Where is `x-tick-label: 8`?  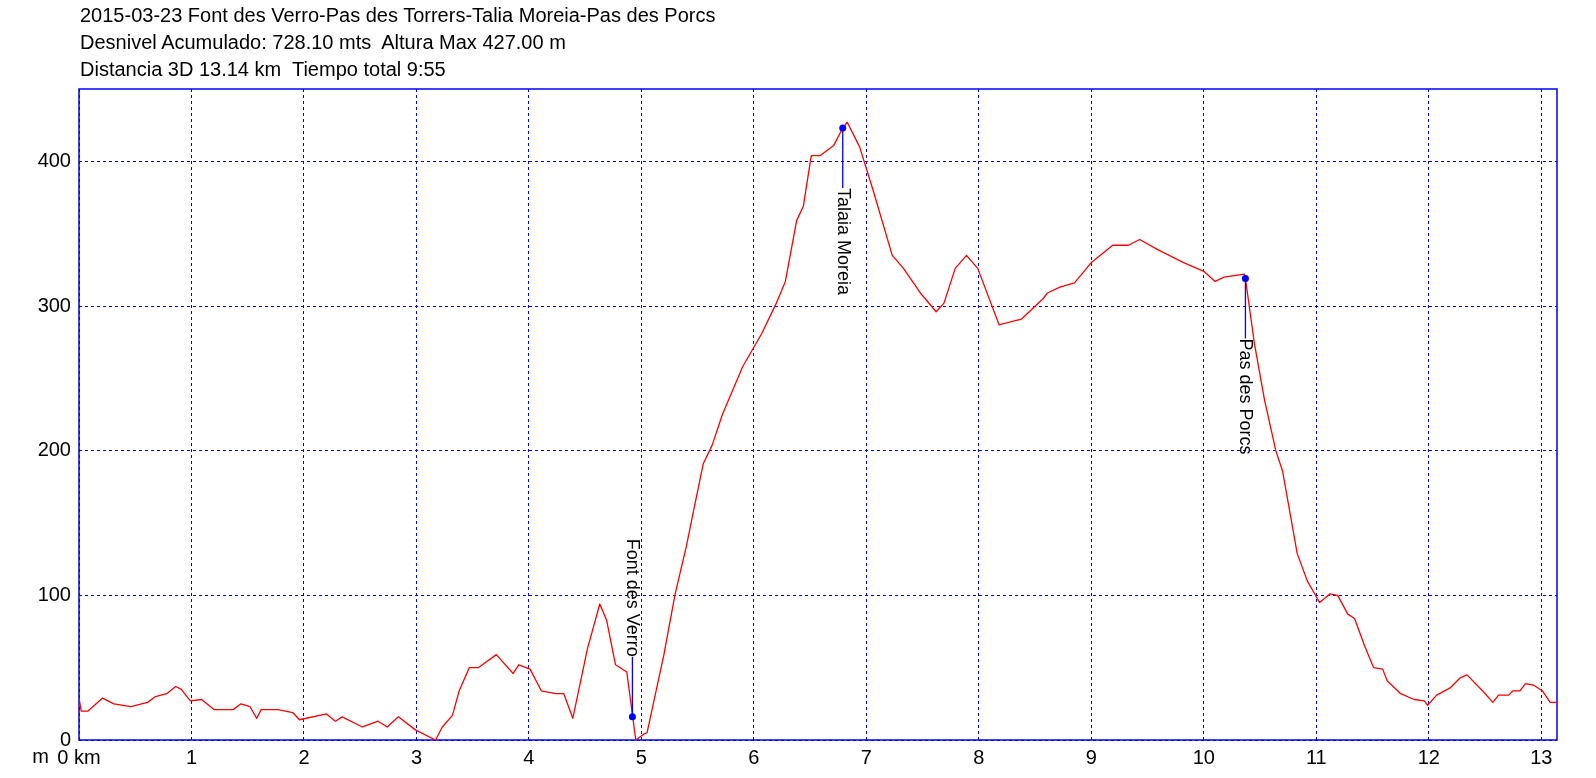 x-tick-label: 8 is located at coordinates (979, 756).